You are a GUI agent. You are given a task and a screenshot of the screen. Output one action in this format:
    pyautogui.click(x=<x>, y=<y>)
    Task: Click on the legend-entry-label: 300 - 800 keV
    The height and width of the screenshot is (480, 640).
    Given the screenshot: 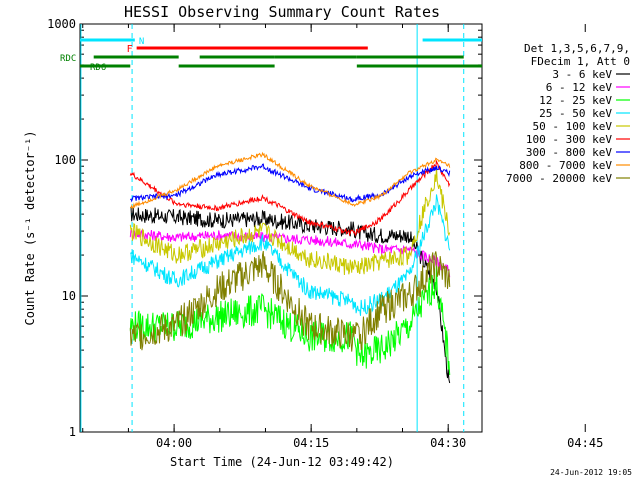 What is the action you would take?
    pyautogui.click(x=569, y=152)
    